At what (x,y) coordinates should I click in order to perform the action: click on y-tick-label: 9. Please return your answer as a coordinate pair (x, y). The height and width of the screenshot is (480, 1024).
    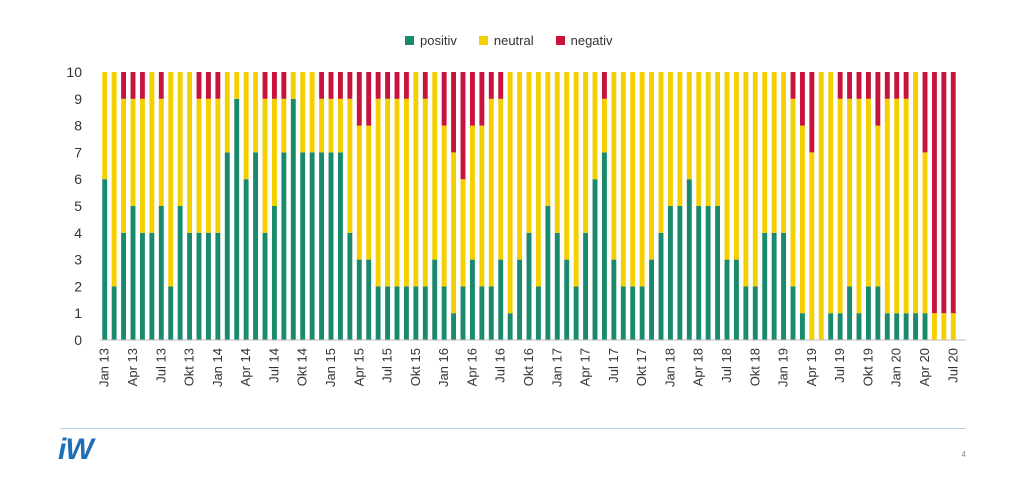
    Looking at the image, I should click on (78, 99).